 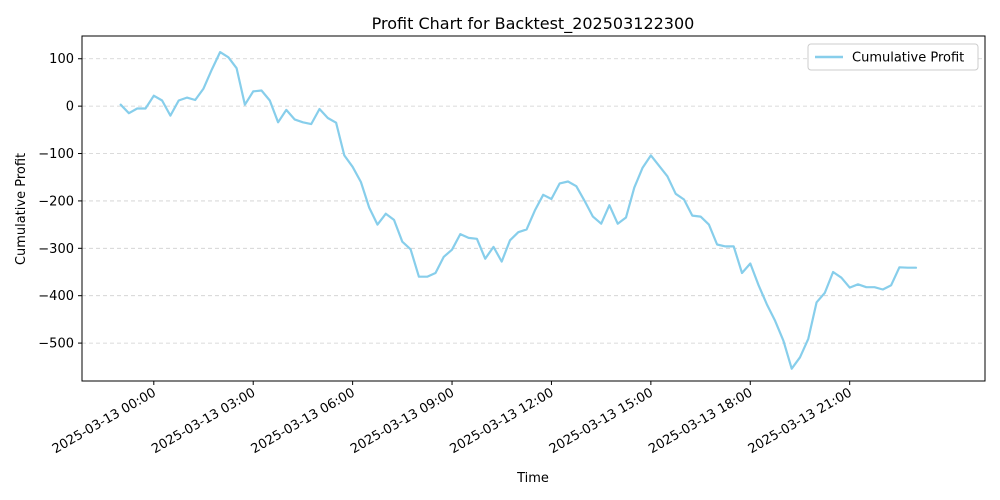 What do you see at coordinates (56, 201) in the screenshot?
I see `y-tick-label: −200` at bounding box center [56, 201].